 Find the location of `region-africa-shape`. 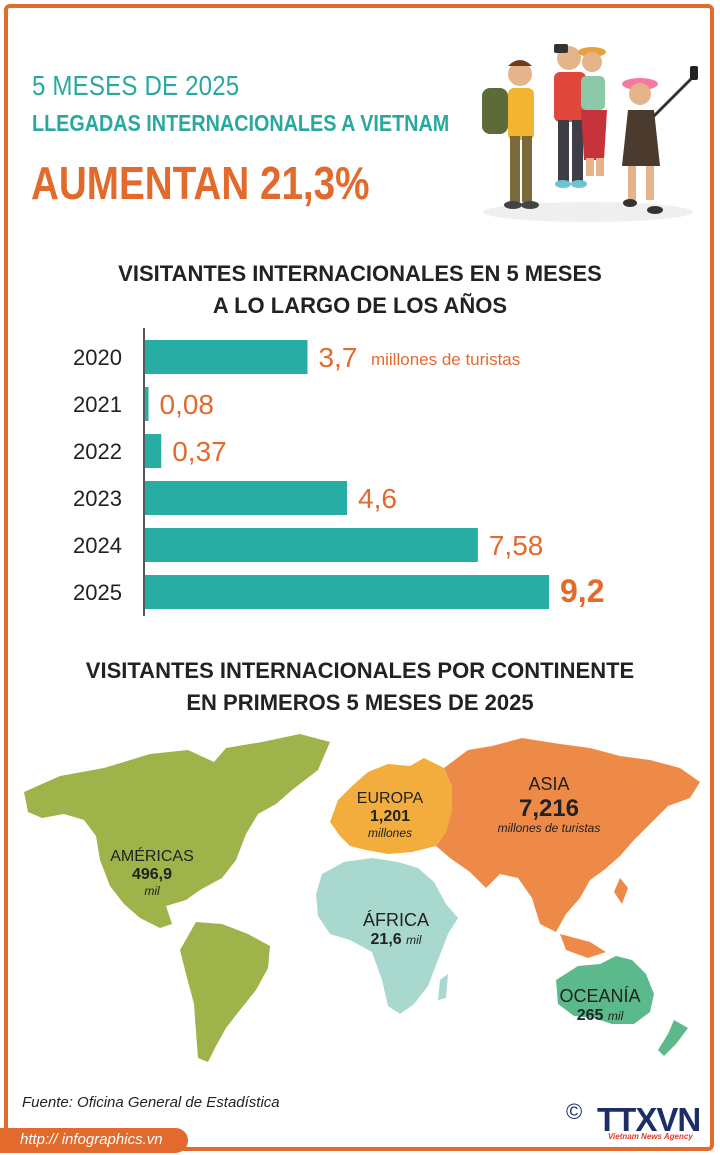

region-africa-shape is located at coordinates (387, 936).